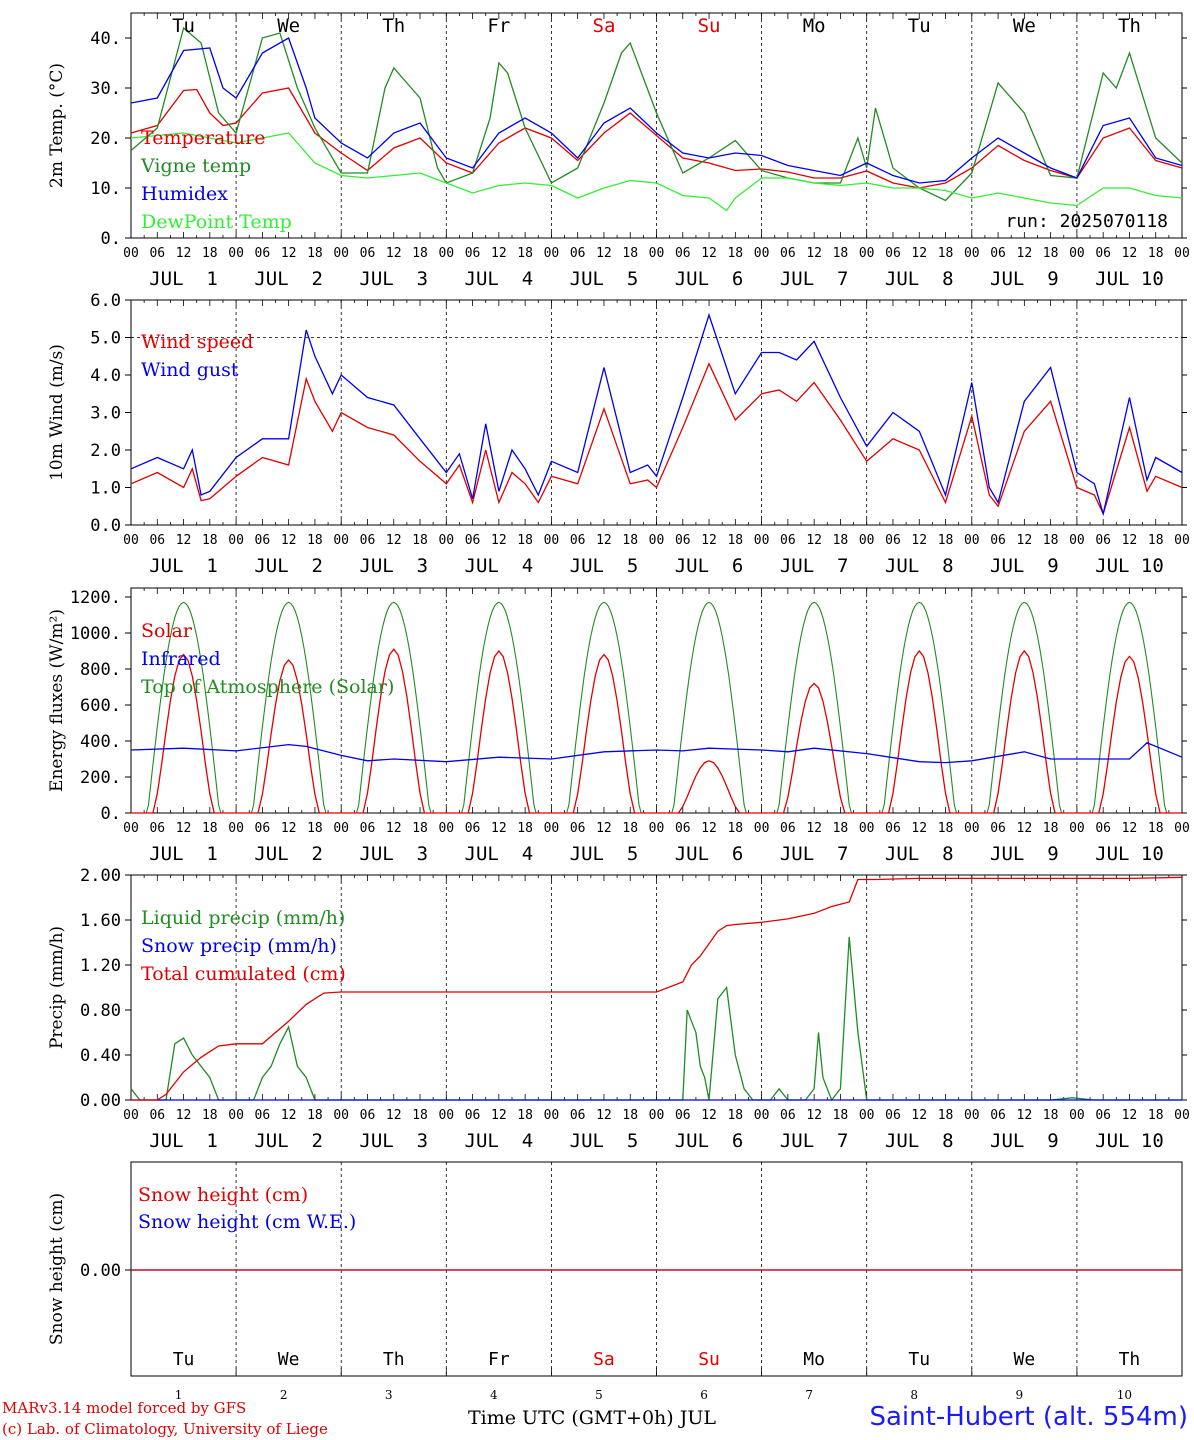 The width and height of the screenshot is (1194, 1440). What do you see at coordinates (105, 189) in the screenshot?
I see `y-tick-label: 10.` at bounding box center [105, 189].